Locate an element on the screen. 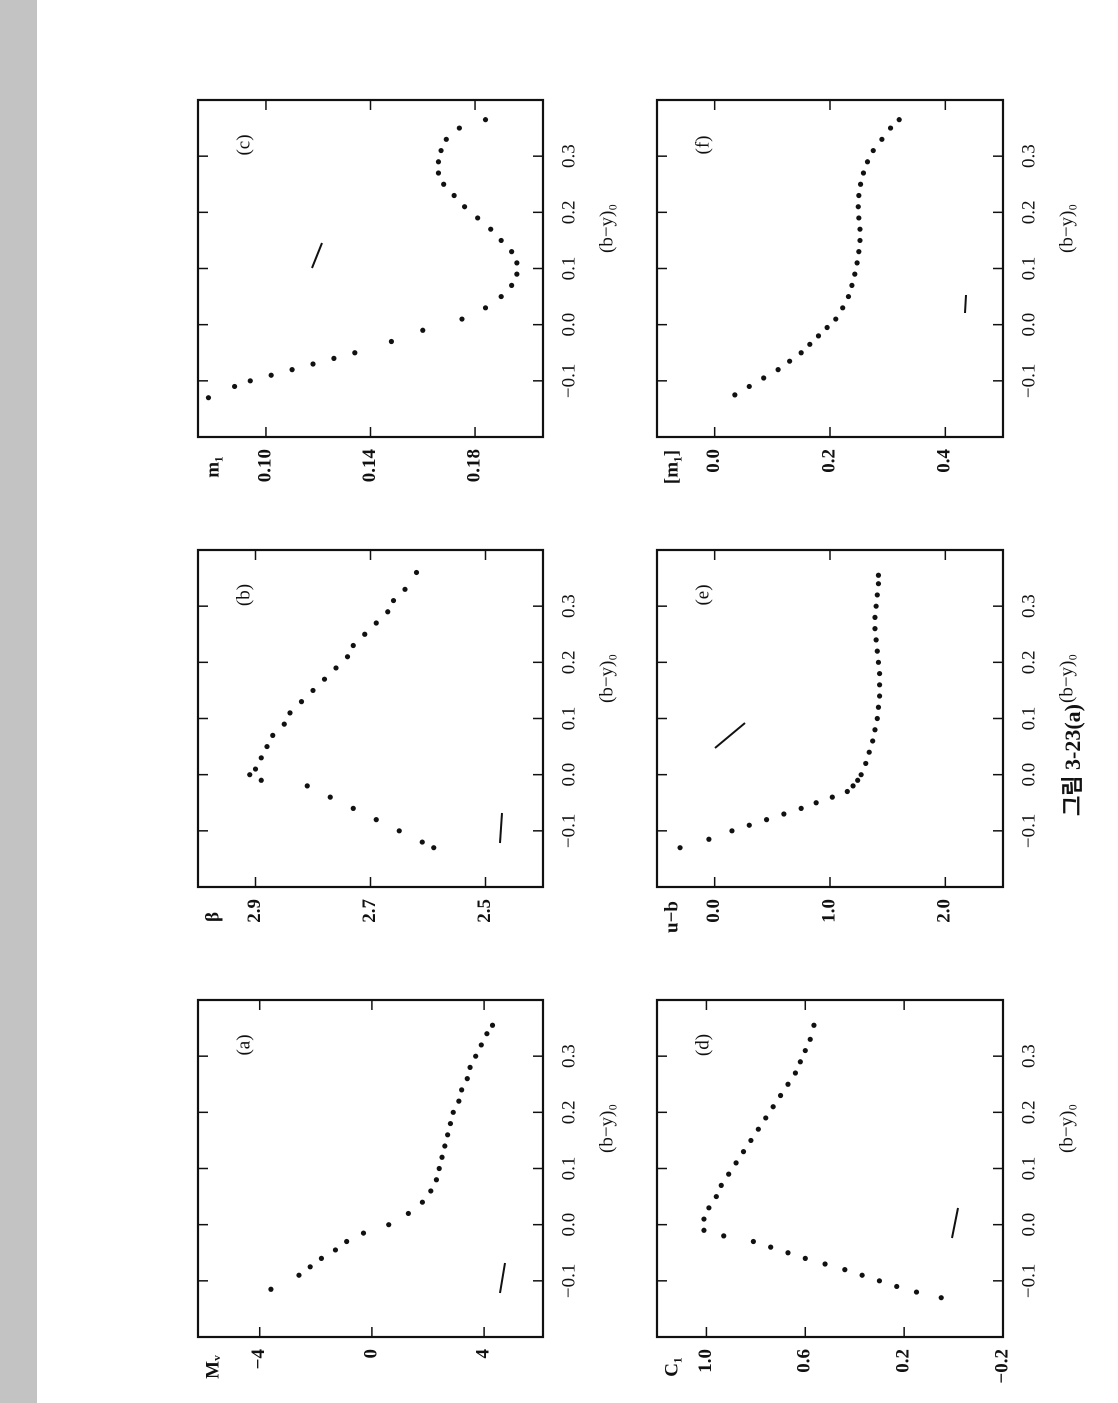 The height and width of the screenshot is (1403, 1118). y-tick-label: 1.0 is located at coordinates (705, 1361).